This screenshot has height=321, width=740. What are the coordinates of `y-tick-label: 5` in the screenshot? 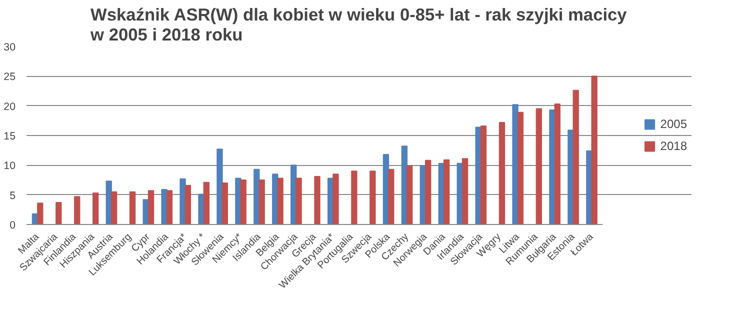 It's located at (13, 196).